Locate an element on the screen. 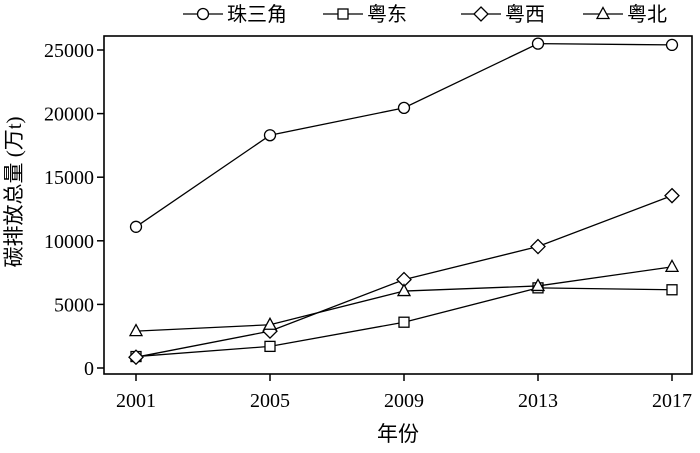 This screenshot has height=453, width=700. x-tick-label: 2005 is located at coordinates (270, 401).